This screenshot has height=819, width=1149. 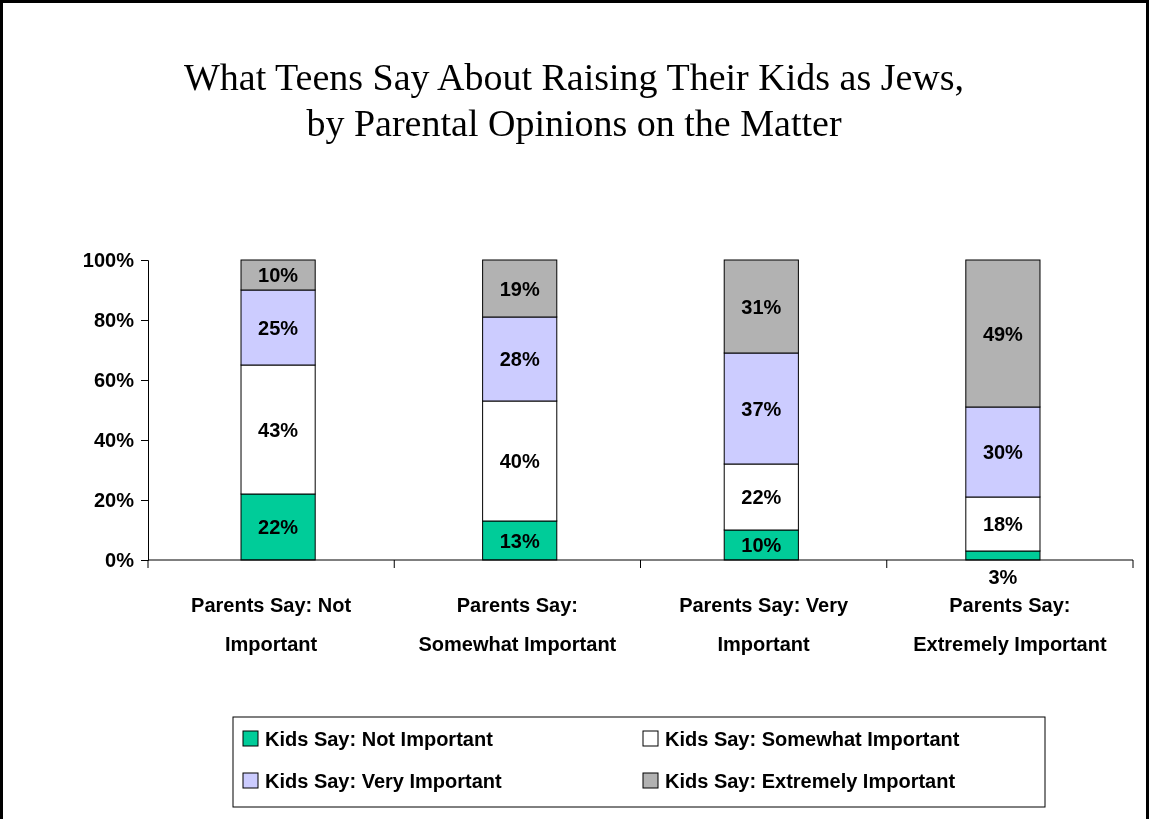 What do you see at coordinates (517, 624) in the screenshot?
I see `x-tick-label: Parents Say: Somewhat Important` at bounding box center [517, 624].